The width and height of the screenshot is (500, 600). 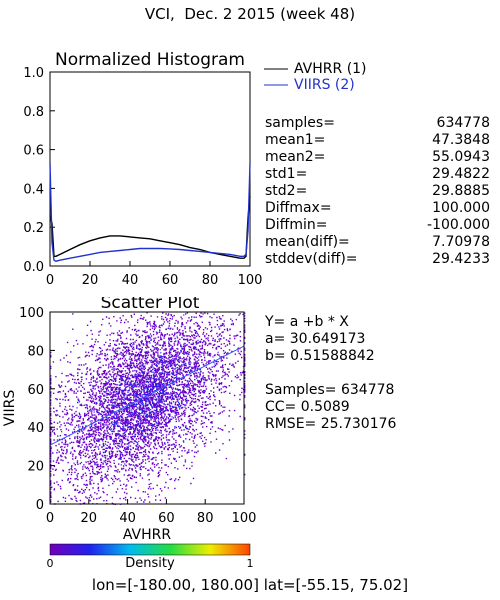 What do you see at coordinates (296, 225) in the screenshot?
I see `stat-label: Diffmin=` at bounding box center [296, 225].